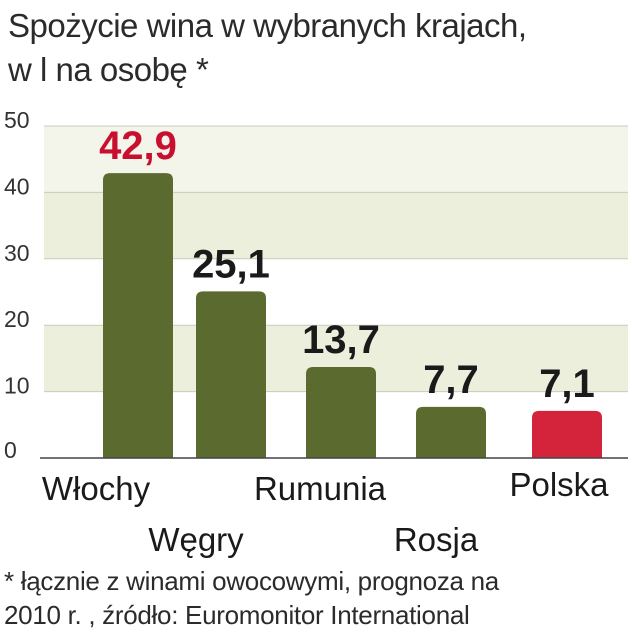 This screenshot has height=640, width=632. Describe the element at coordinates (231, 374) in the screenshot. I see `bar-węgry` at that location.